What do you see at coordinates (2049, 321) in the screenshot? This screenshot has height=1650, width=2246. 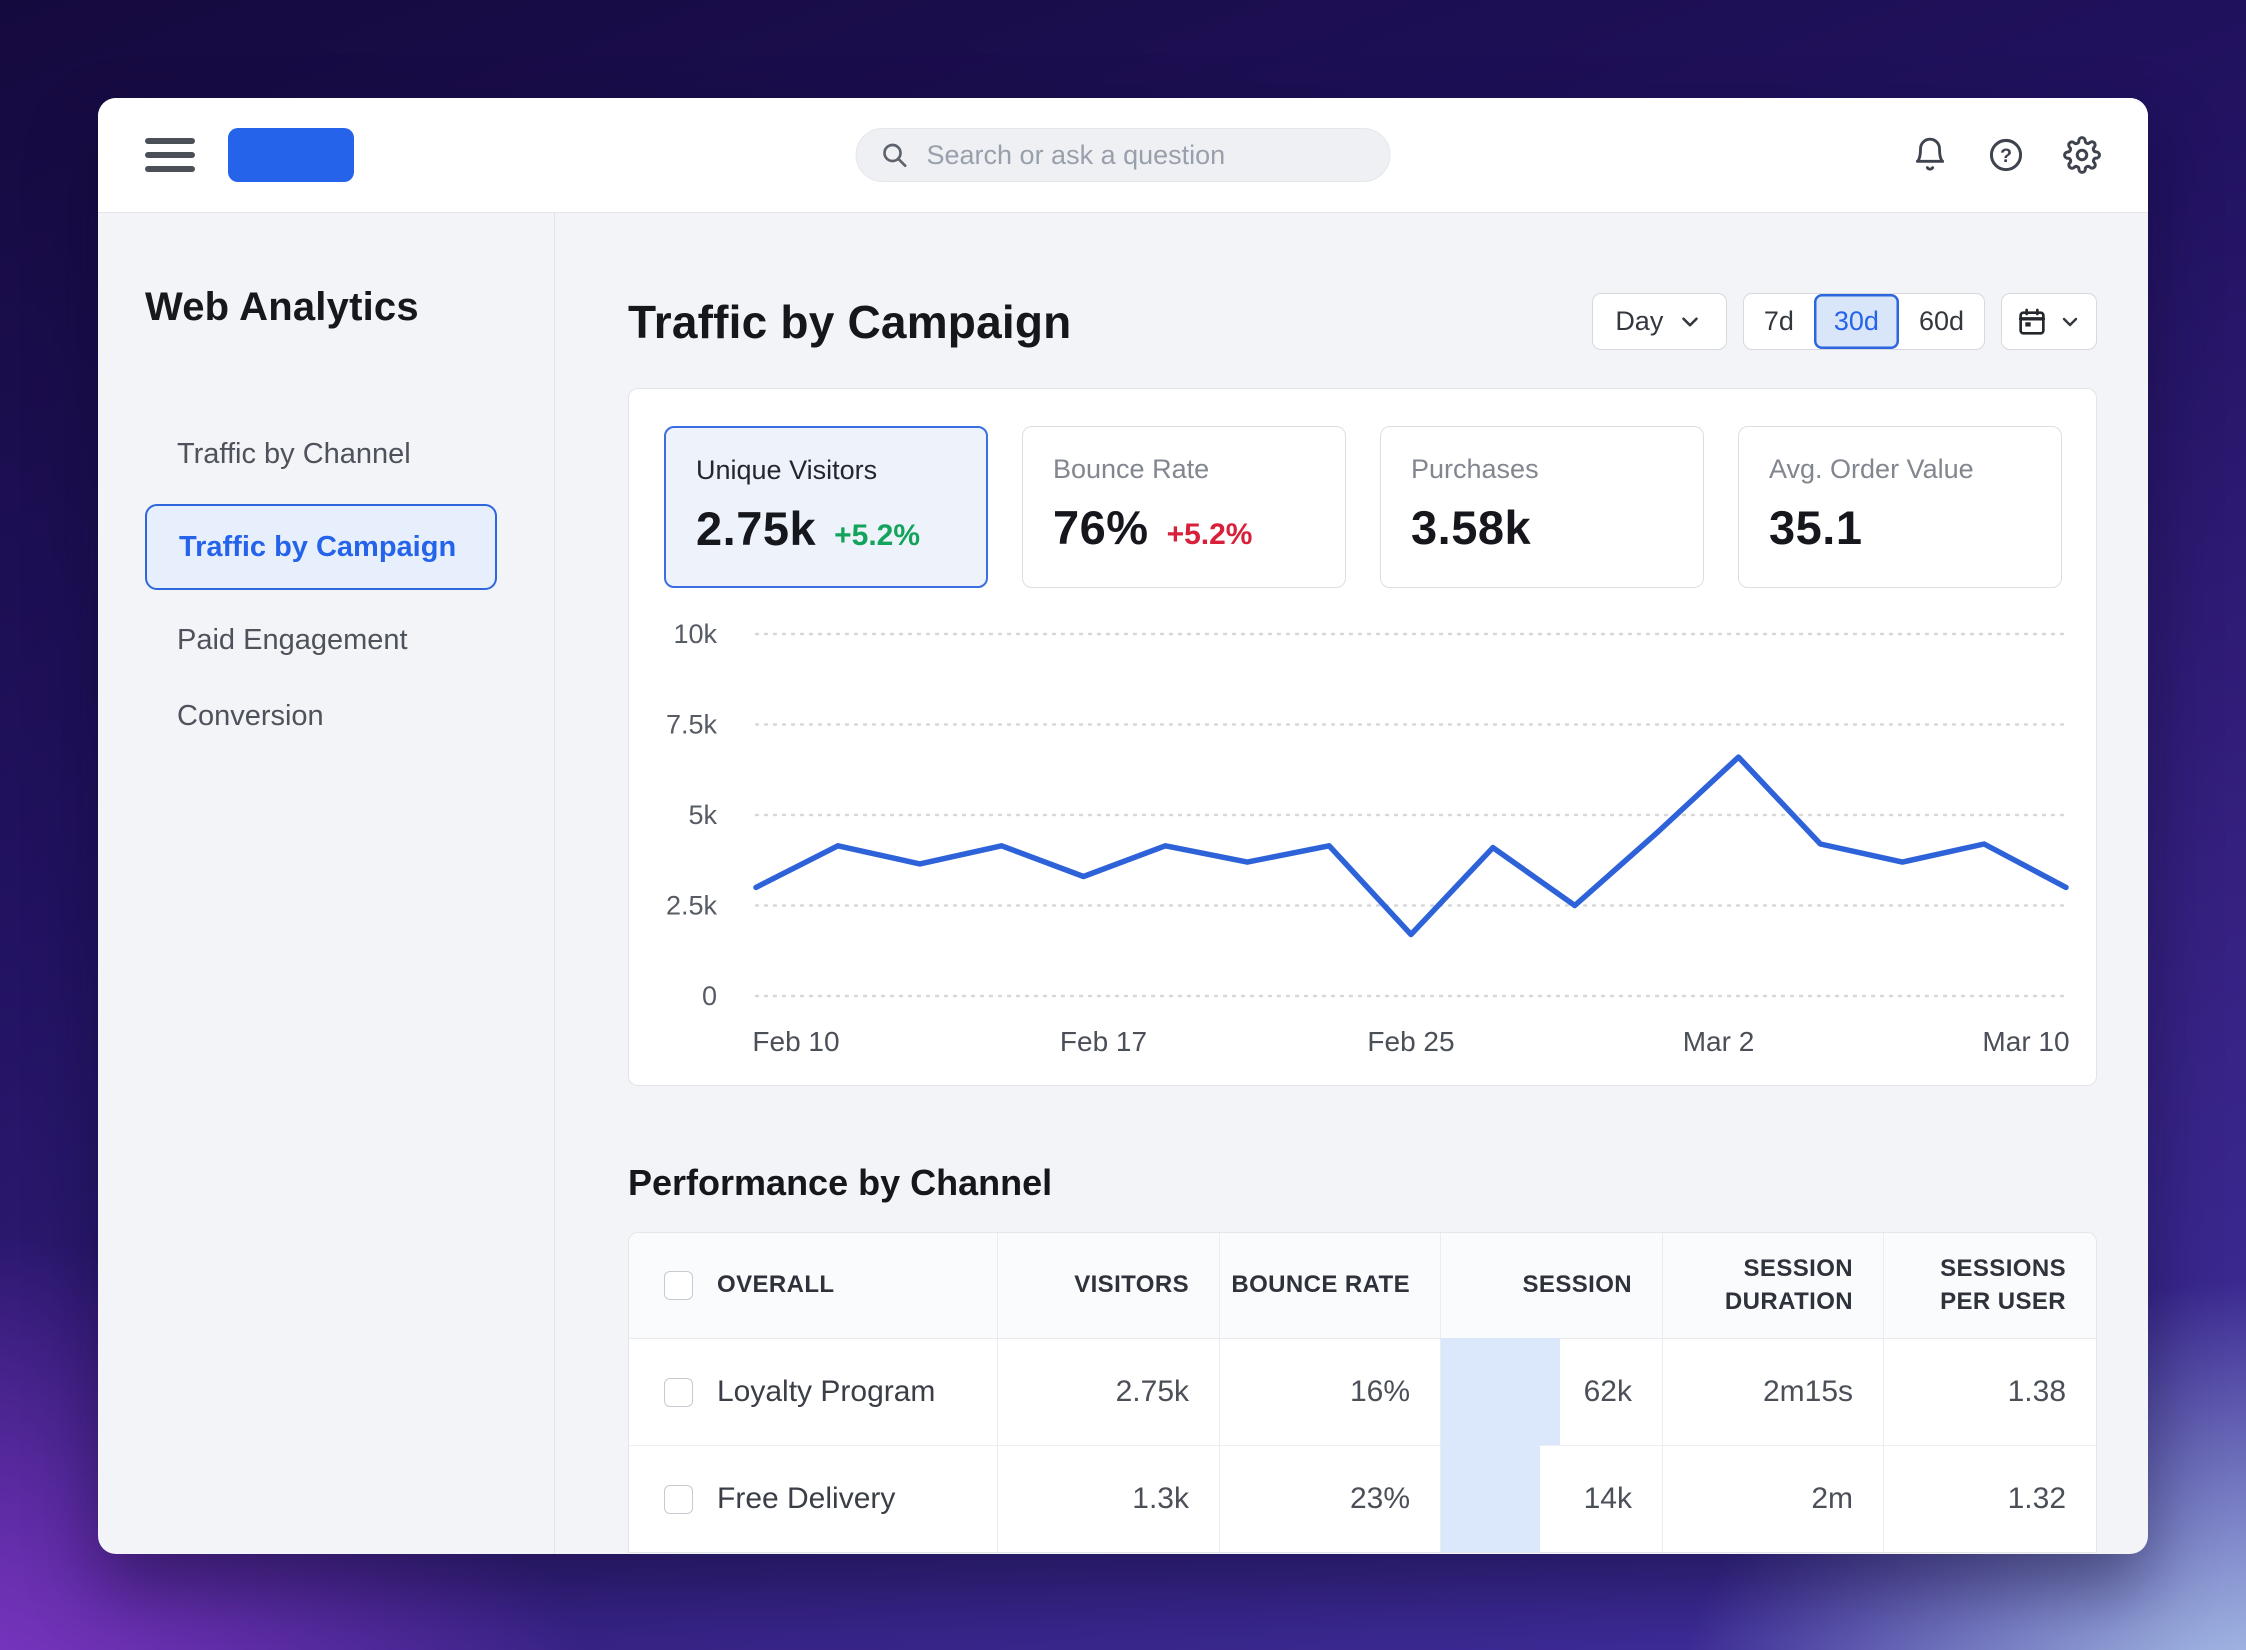 I see `date-range-picker-button` at bounding box center [2049, 321].